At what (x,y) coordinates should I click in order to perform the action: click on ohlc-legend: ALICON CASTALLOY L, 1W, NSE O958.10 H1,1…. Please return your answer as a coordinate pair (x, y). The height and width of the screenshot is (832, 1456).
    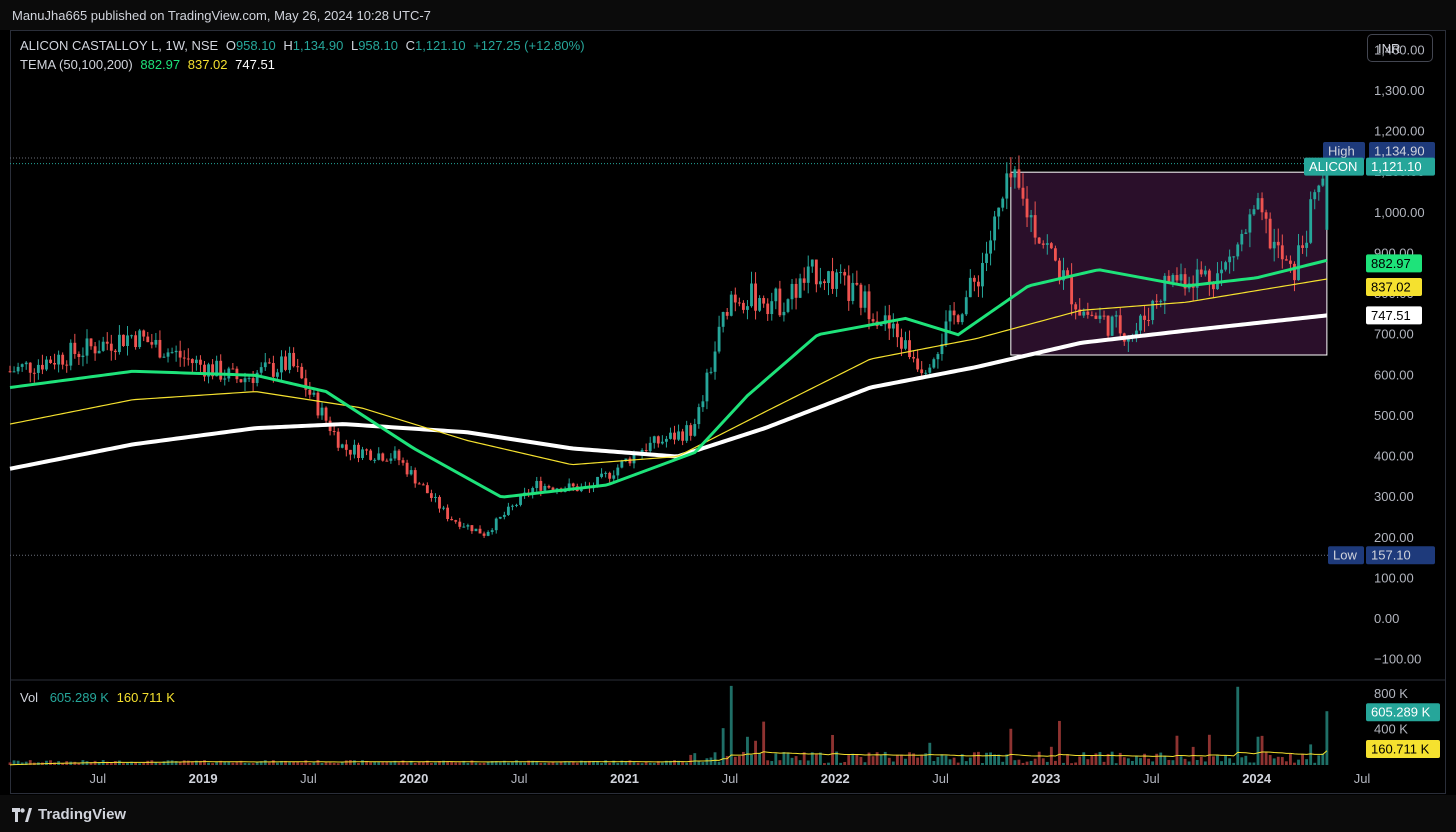
    Looking at the image, I should click on (304, 45).